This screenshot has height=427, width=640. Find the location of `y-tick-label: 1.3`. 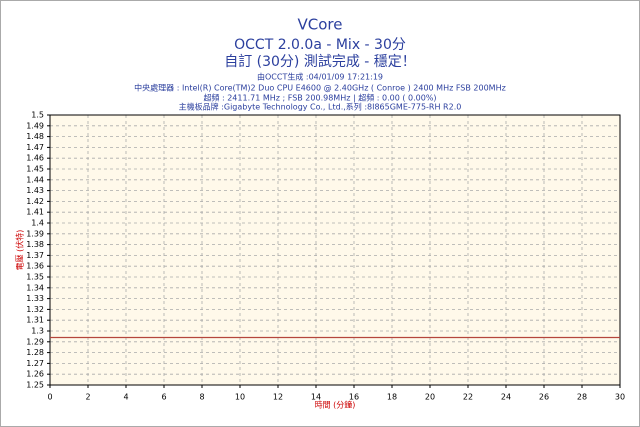

y-tick-label: 1.3 is located at coordinates (37, 331).